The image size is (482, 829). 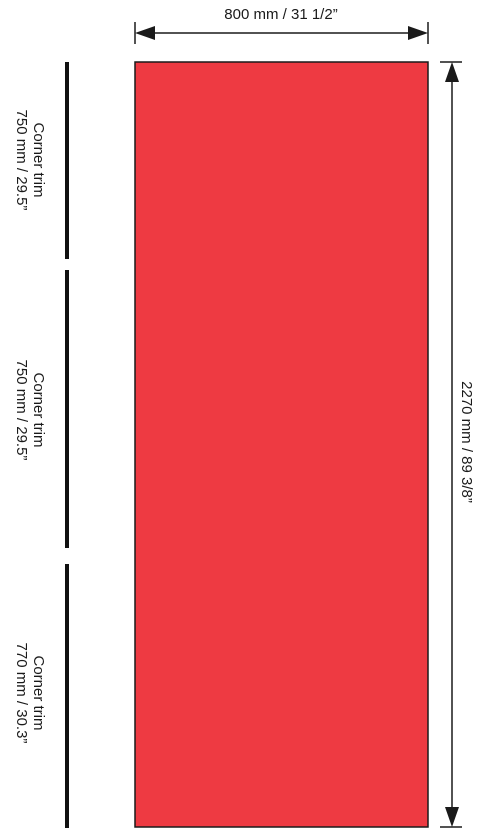 I want to click on width-dimension, so click(x=281, y=33).